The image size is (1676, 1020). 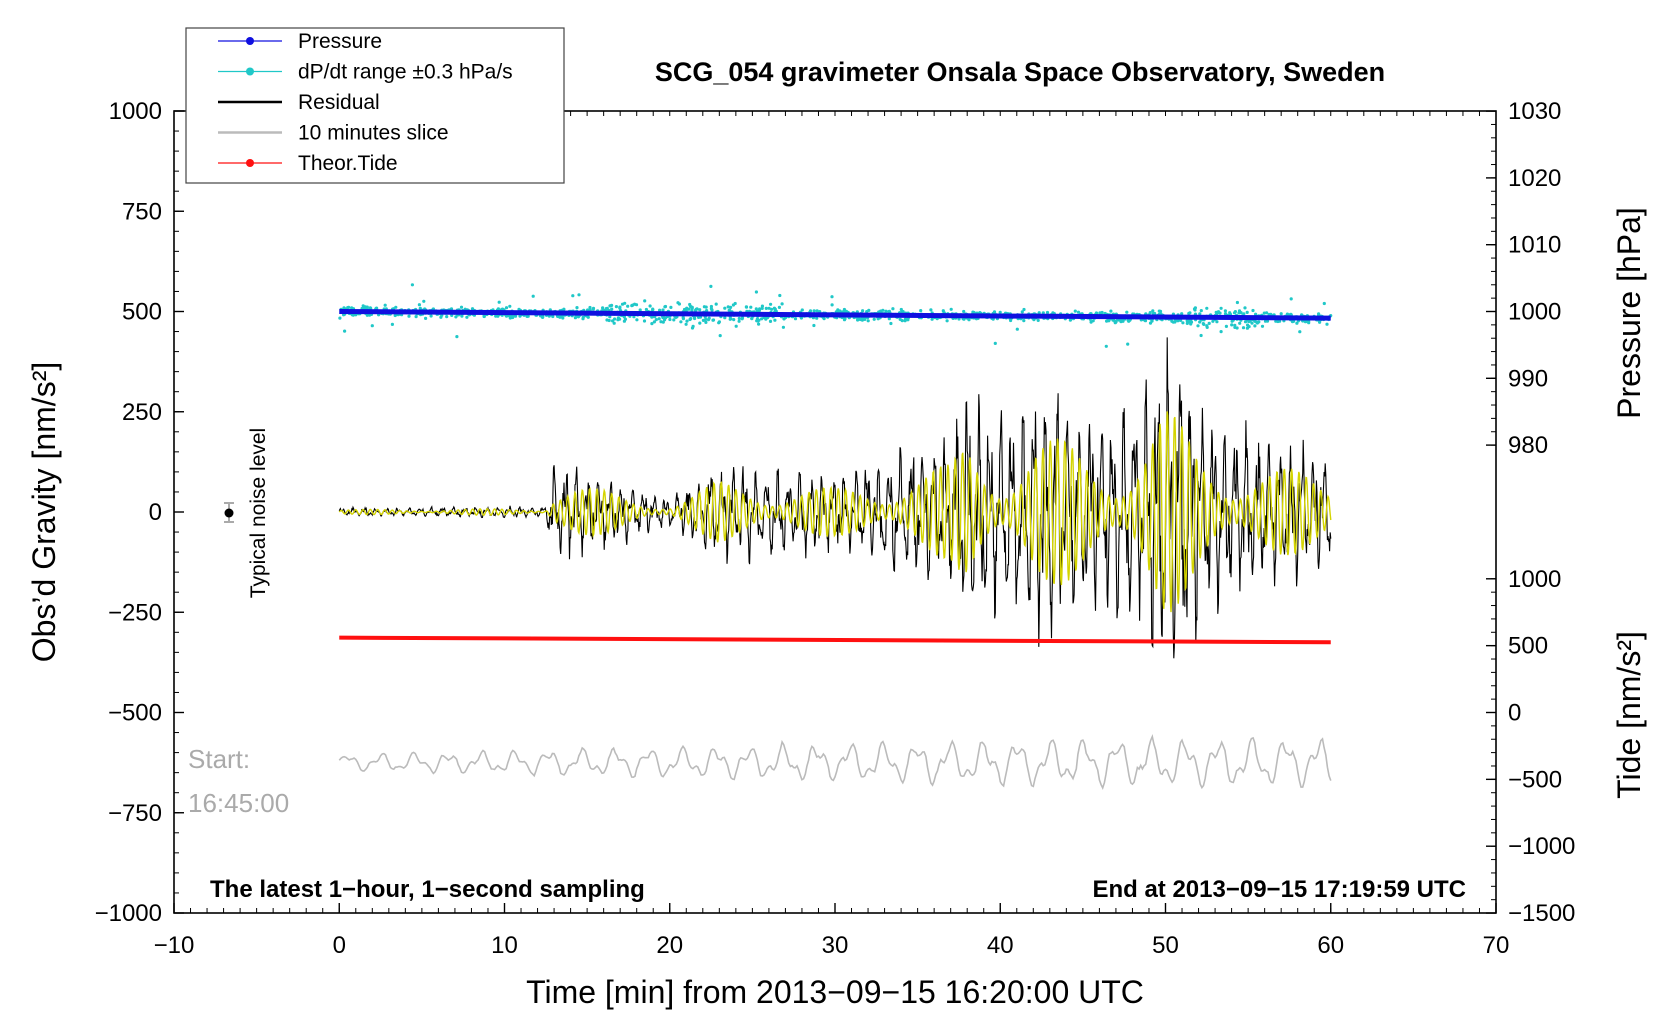 I want to click on noise-dot, so click(x=229, y=513).